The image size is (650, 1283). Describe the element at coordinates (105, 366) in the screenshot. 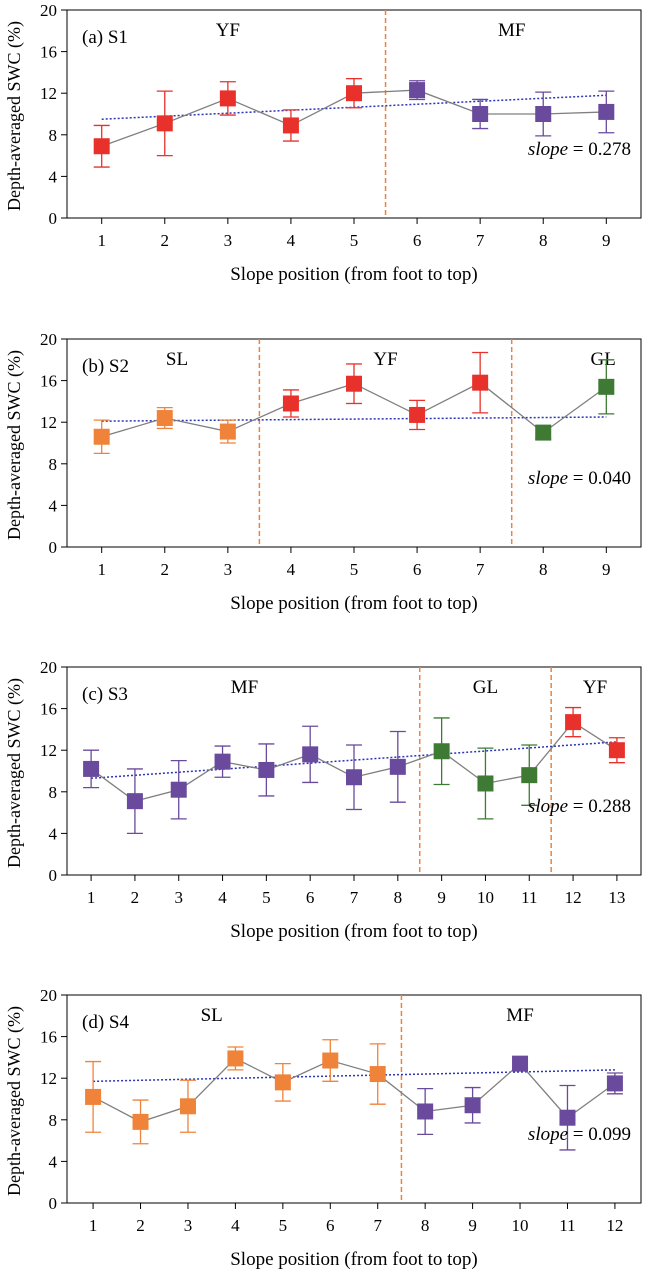

I see `panel-label: (b) S2` at that location.